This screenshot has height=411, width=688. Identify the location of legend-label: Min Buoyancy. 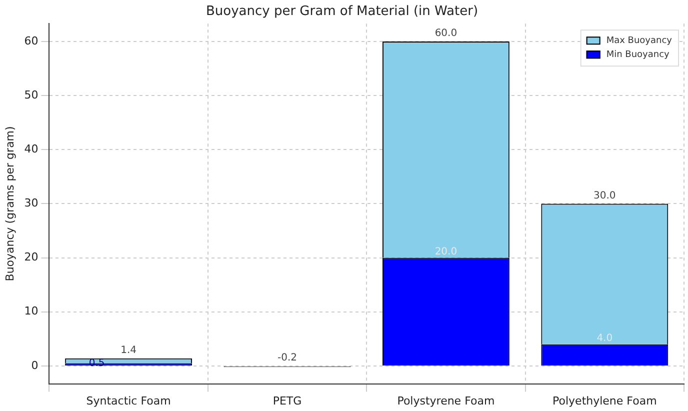
(638, 55).